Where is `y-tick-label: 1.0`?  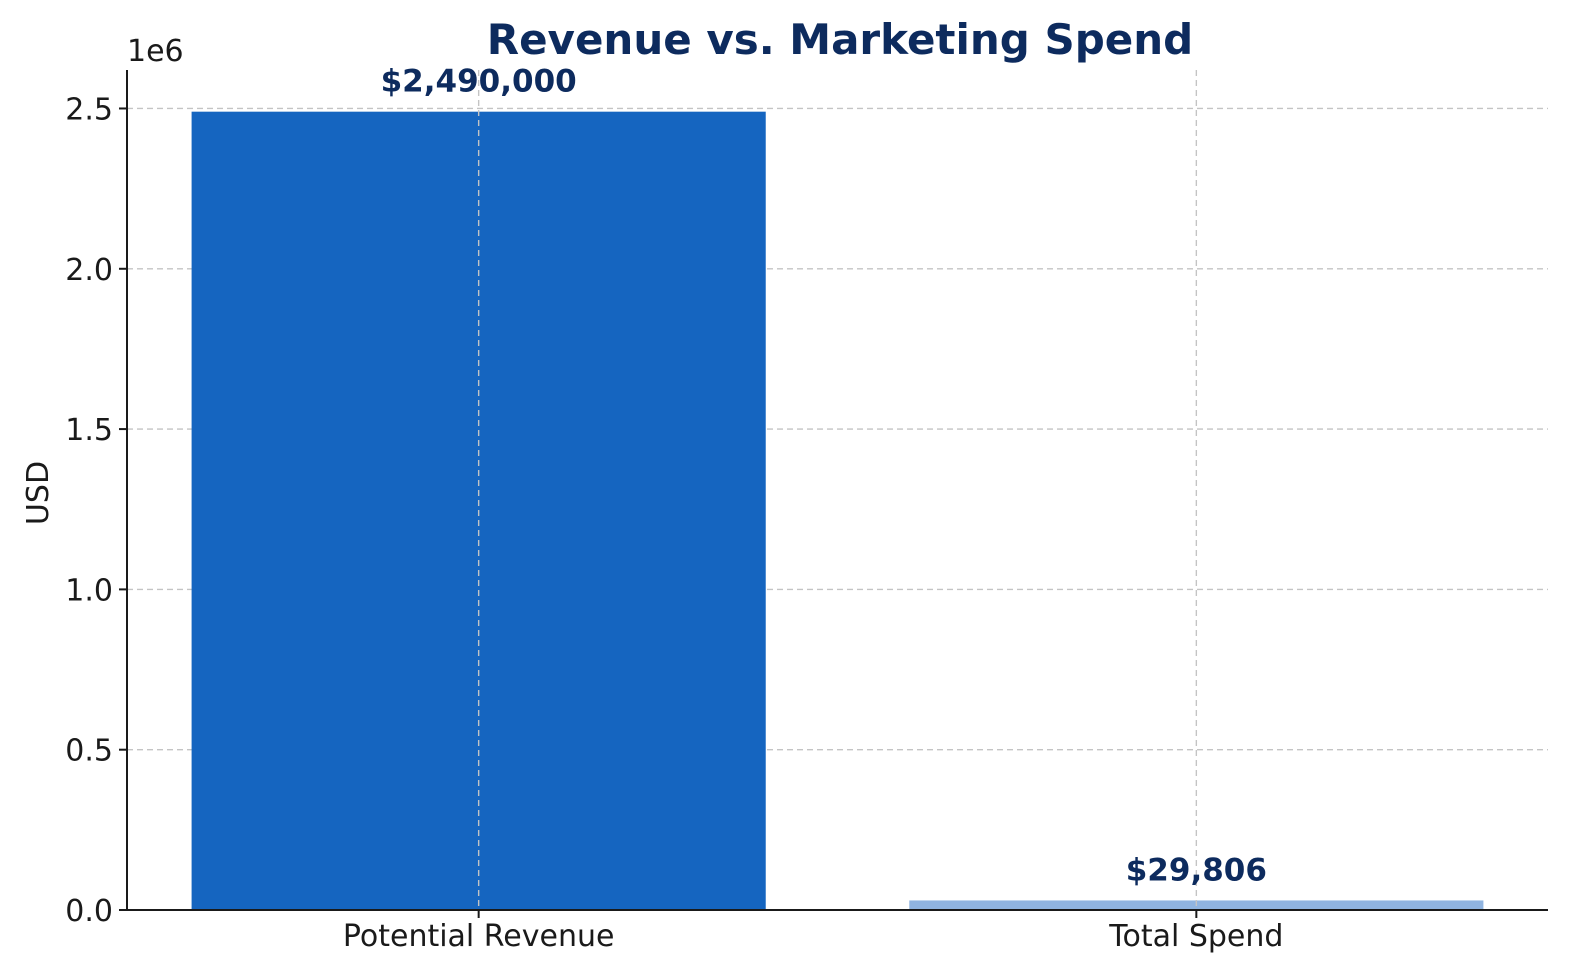
y-tick-label: 1.0 is located at coordinates (89, 590).